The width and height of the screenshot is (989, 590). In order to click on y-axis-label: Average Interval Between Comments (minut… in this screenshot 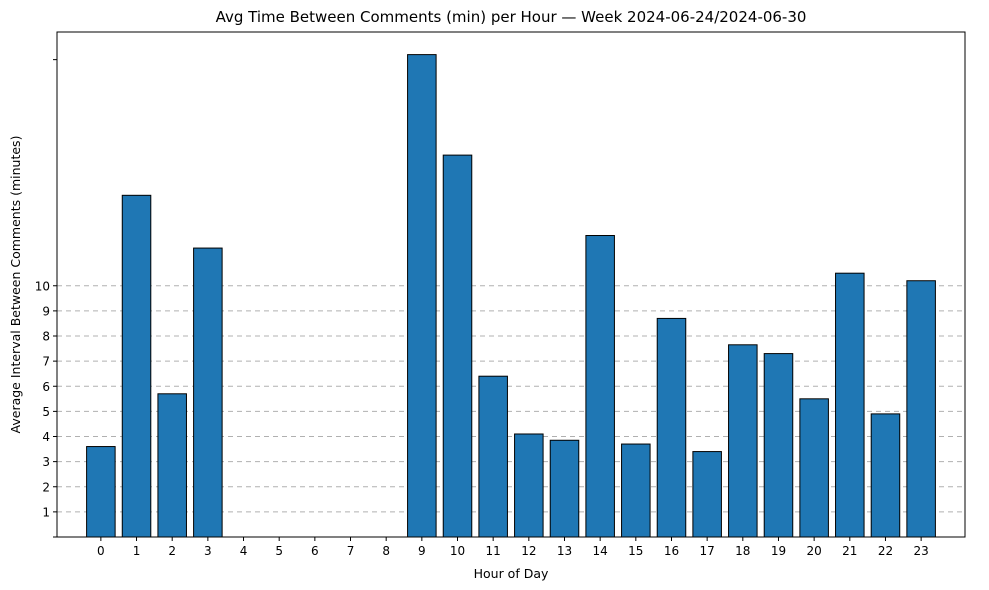, I will do `click(15, 285)`.